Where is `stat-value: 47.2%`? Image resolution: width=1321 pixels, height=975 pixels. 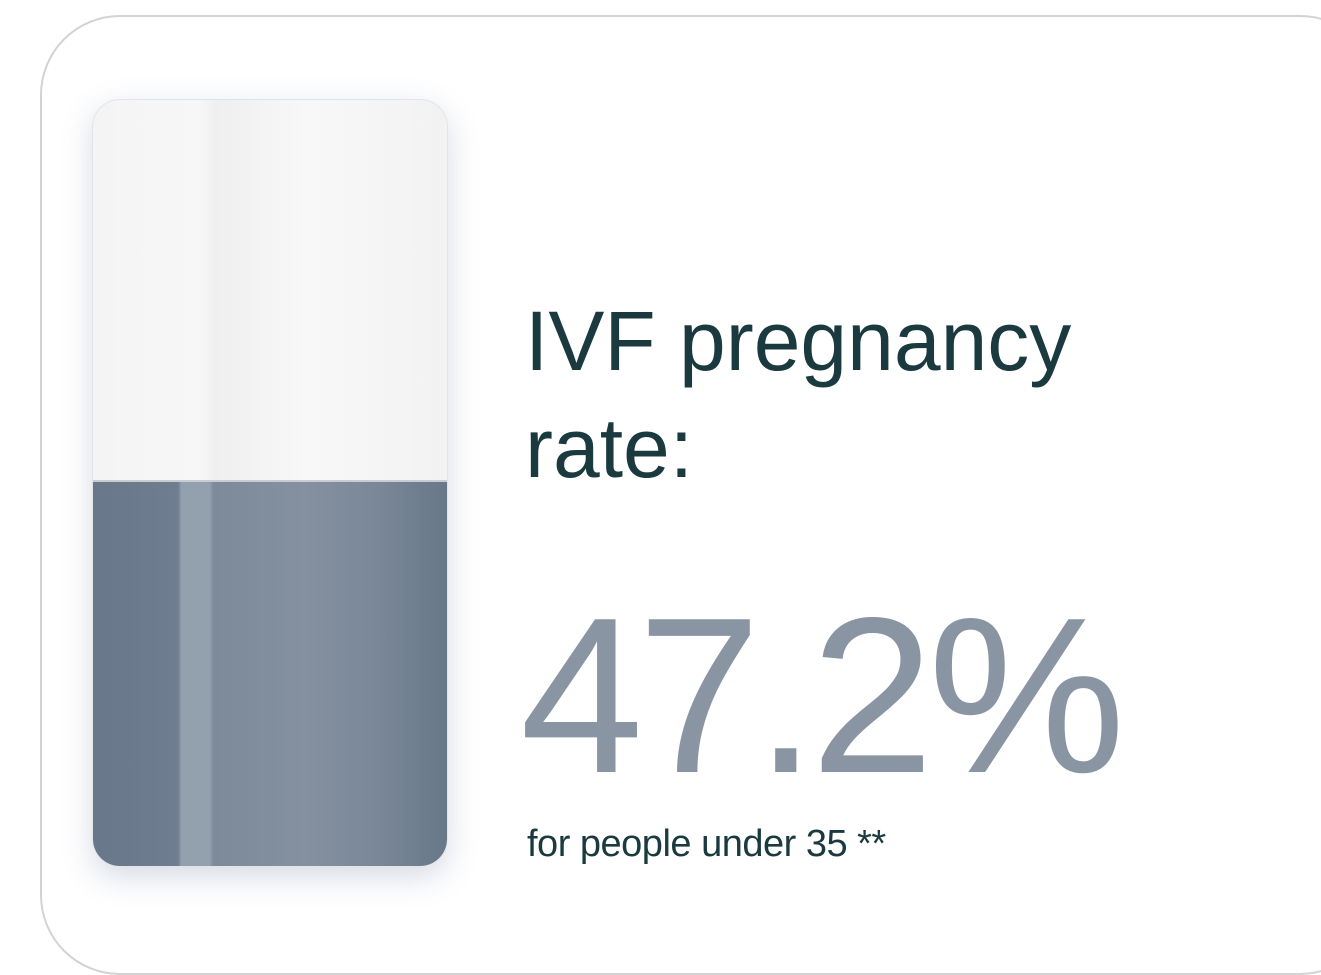 stat-value: 47.2% is located at coordinates (822, 696).